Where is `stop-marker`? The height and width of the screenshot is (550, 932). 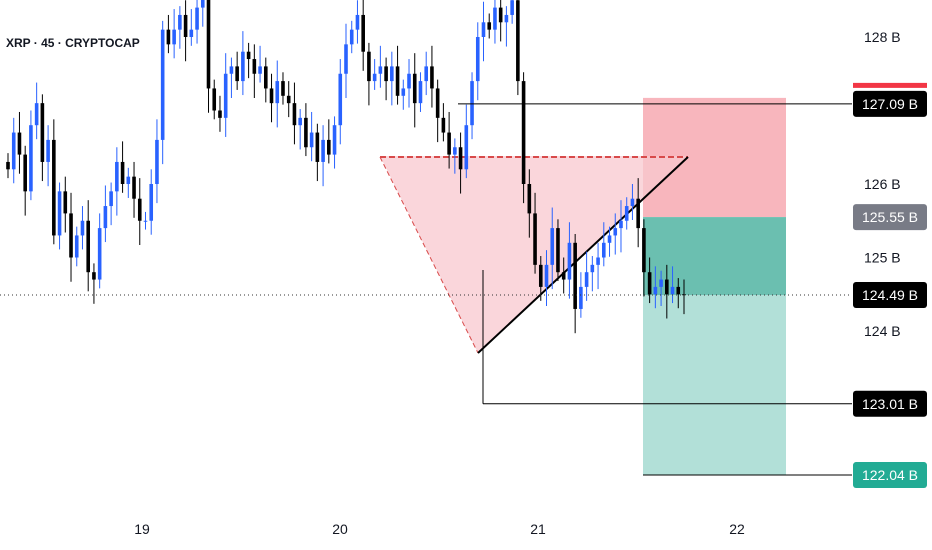 stop-marker is located at coordinates (890, 85).